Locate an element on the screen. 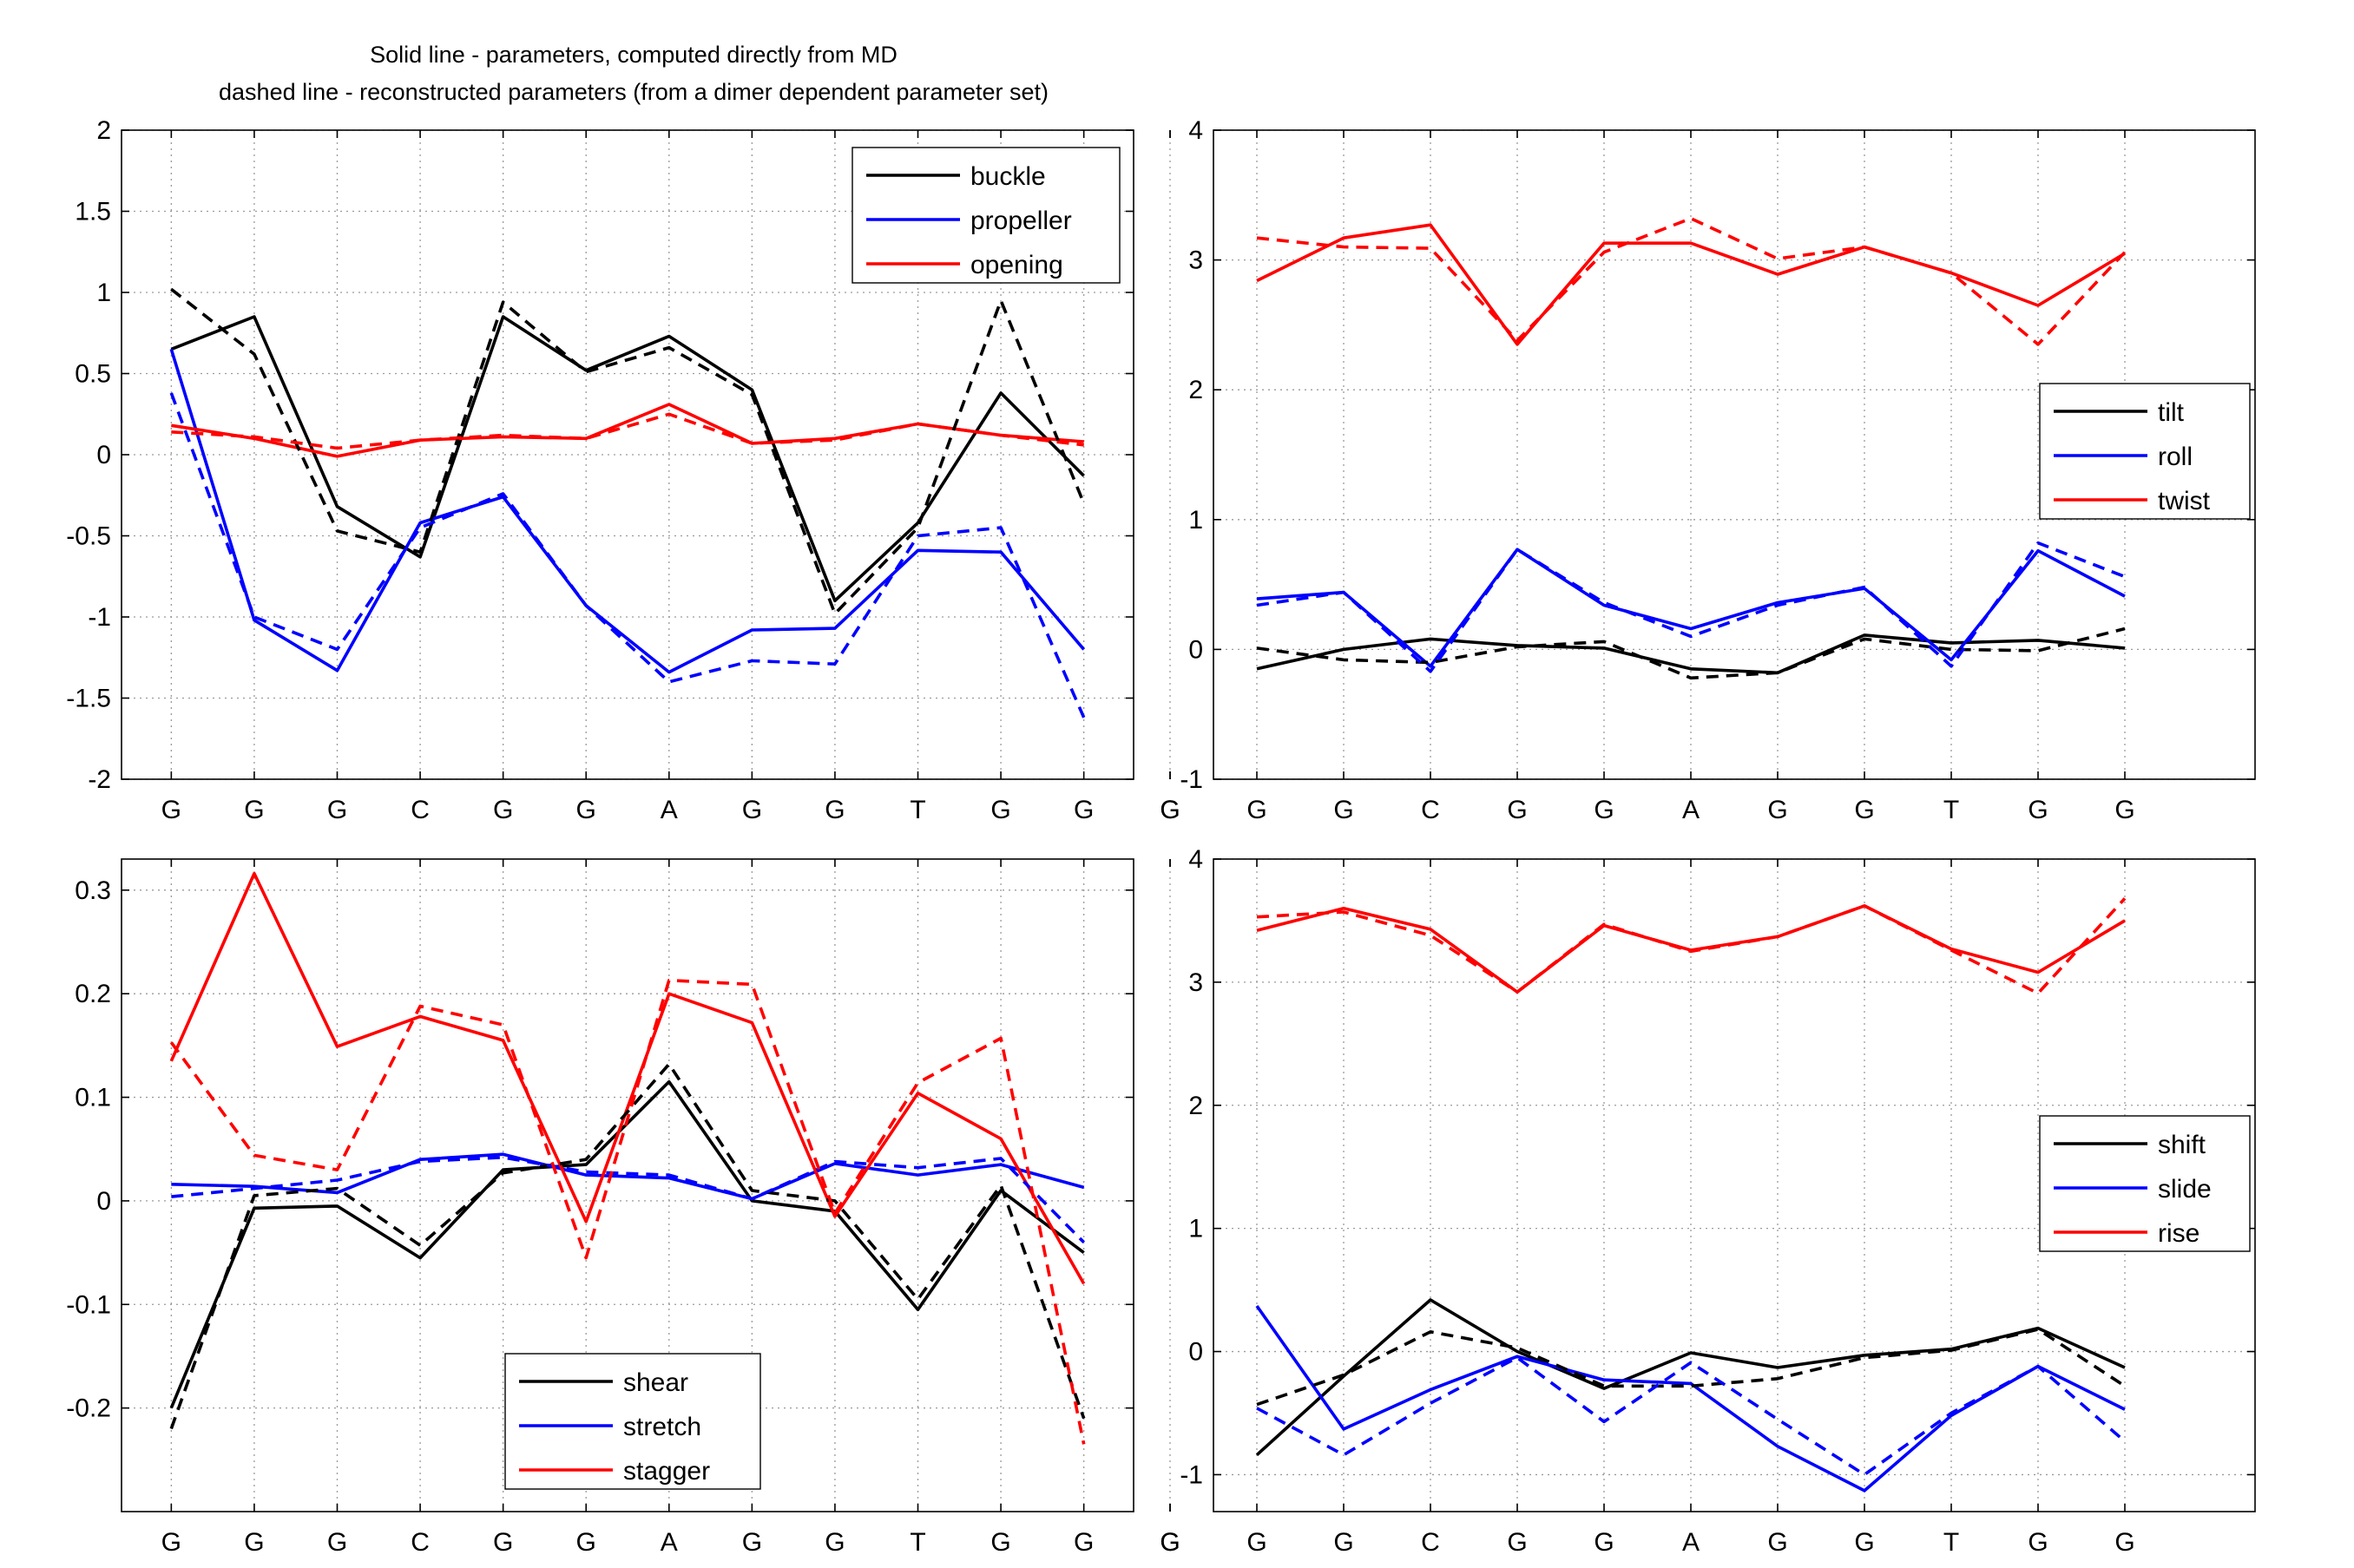 The image size is (2354, 1568). legend: tilt roll twist is located at coordinates (2145, 451).